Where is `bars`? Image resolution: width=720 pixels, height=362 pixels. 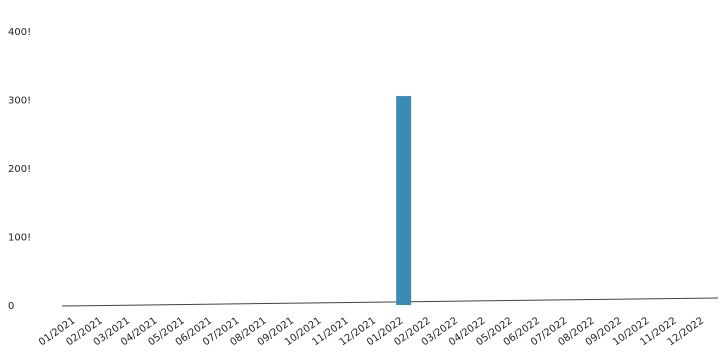
bars is located at coordinates (404, 200).